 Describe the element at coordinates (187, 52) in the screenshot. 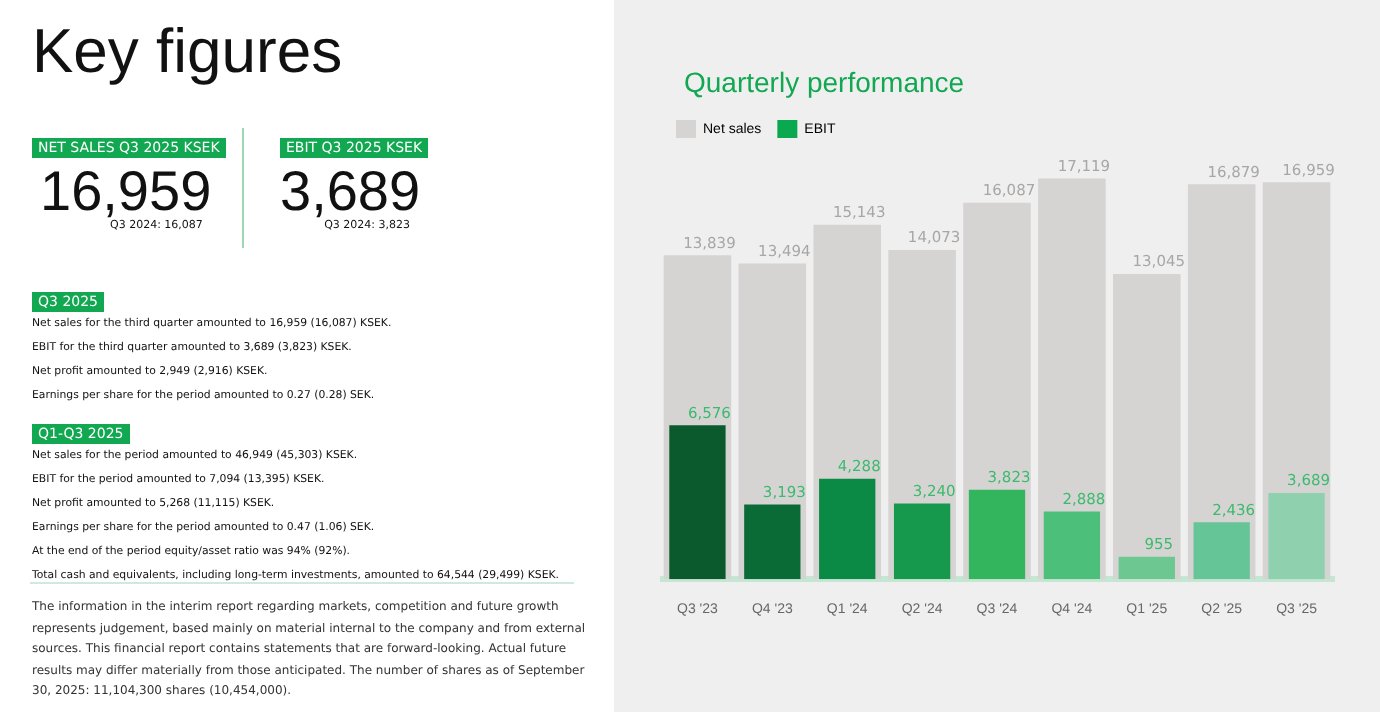

I see `text: Key figures` at that location.